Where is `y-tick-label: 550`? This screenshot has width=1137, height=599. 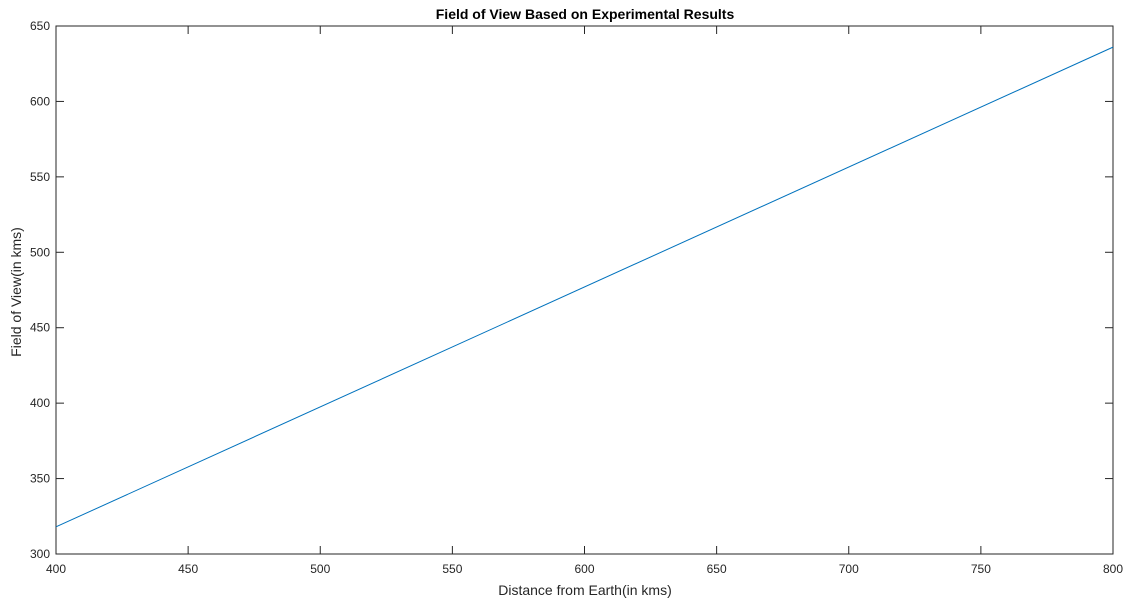
y-tick-label: 550 is located at coordinates (40, 177).